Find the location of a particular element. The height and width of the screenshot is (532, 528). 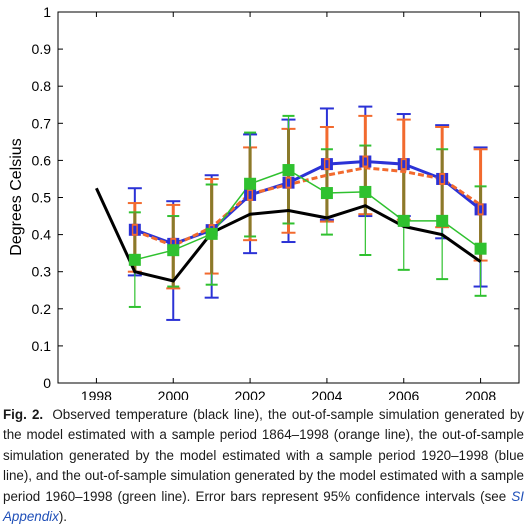

green-series-line is located at coordinates (308, 215).